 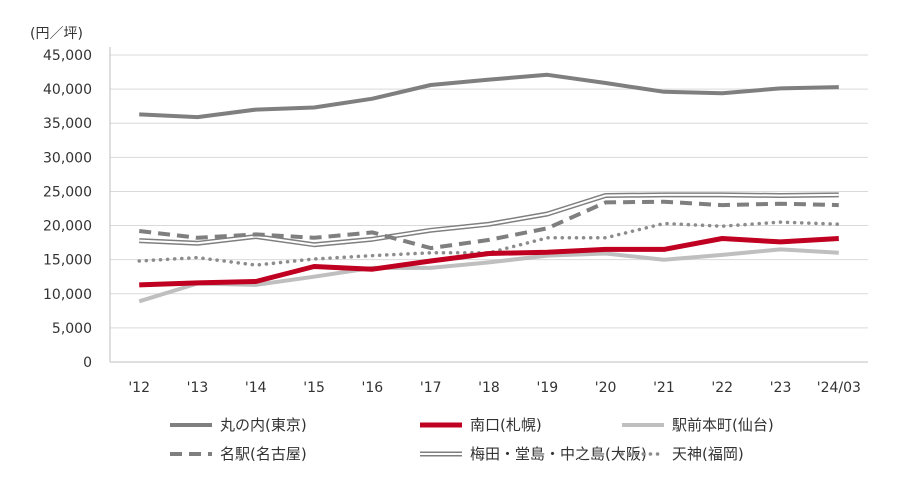 What do you see at coordinates (263, 425) in the screenshot?
I see `legend-label: 丸の内(東京)` at bounding box center [263, 425].